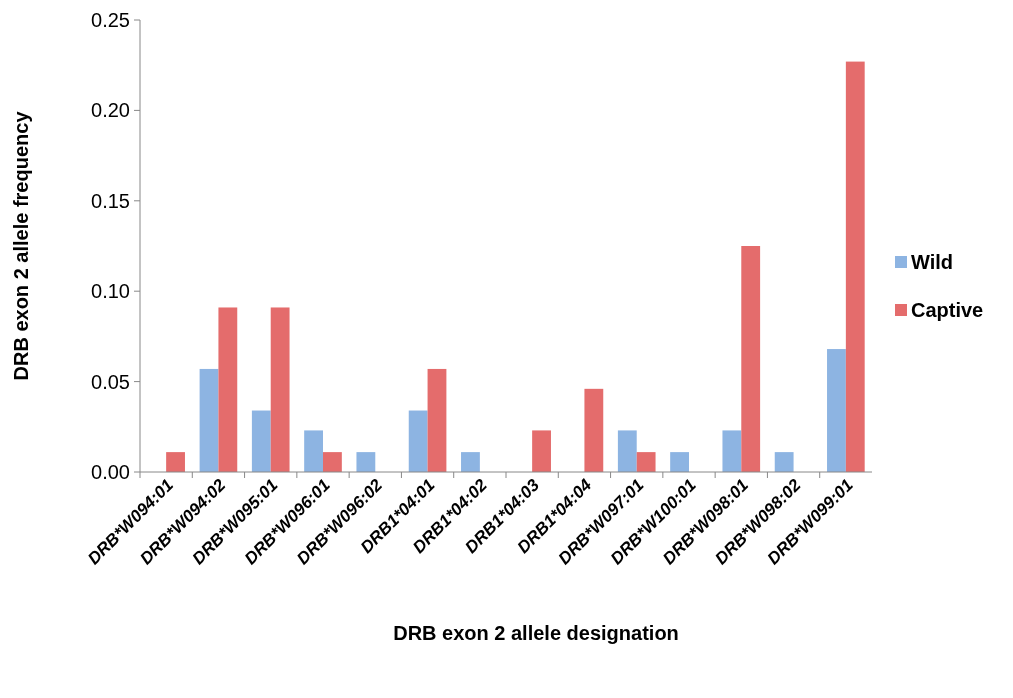 The image size is (1013, 698). I want to click on legend-label: Captive, so click(947, 310).